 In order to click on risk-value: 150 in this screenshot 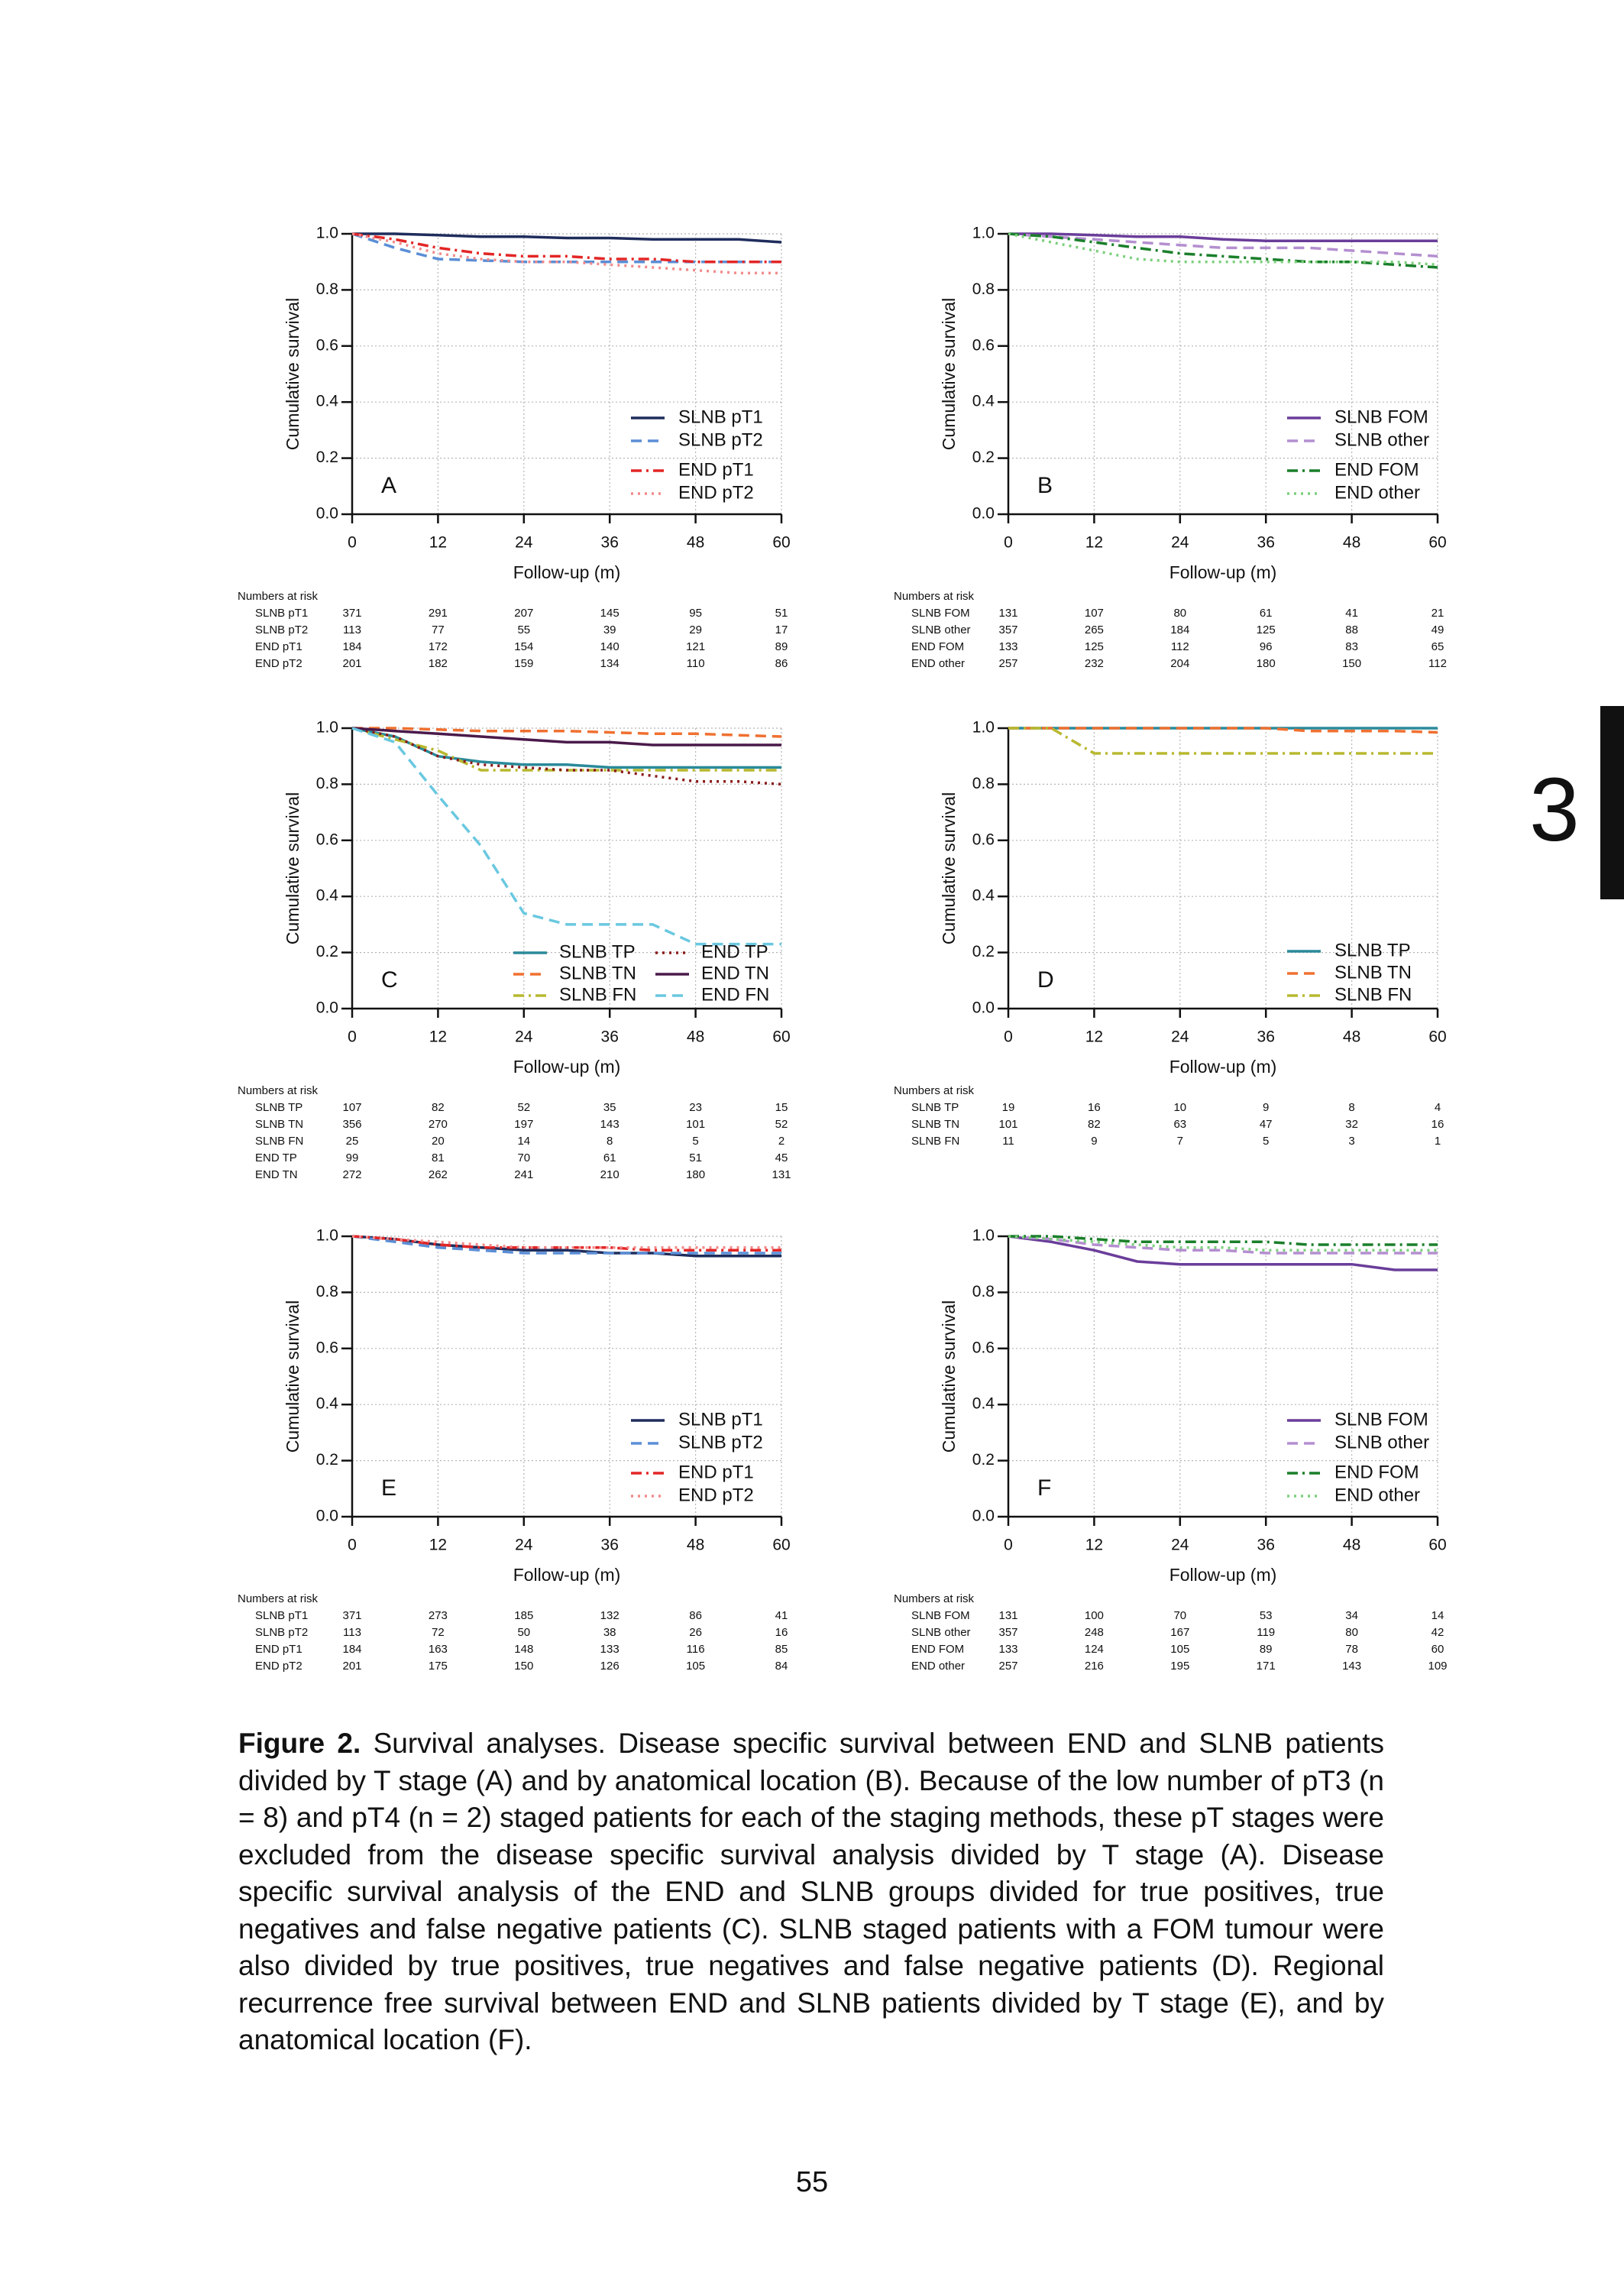, I will do `click(1351, 663)`.